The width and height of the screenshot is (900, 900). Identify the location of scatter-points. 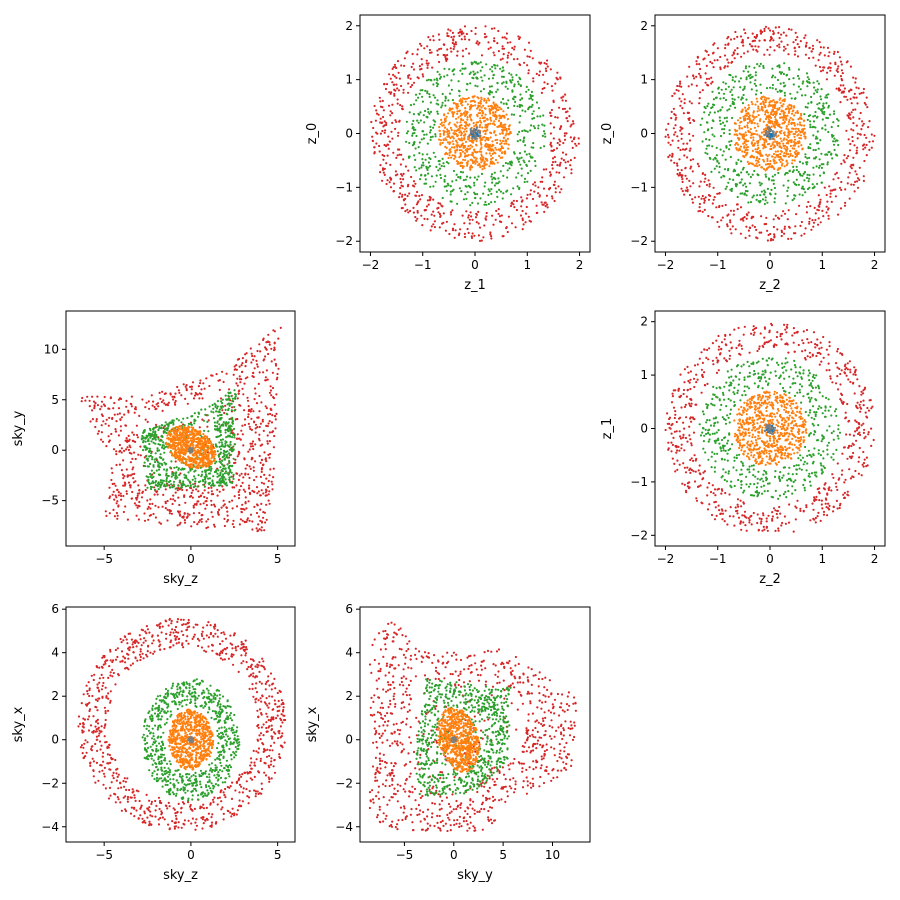
(770, 133).